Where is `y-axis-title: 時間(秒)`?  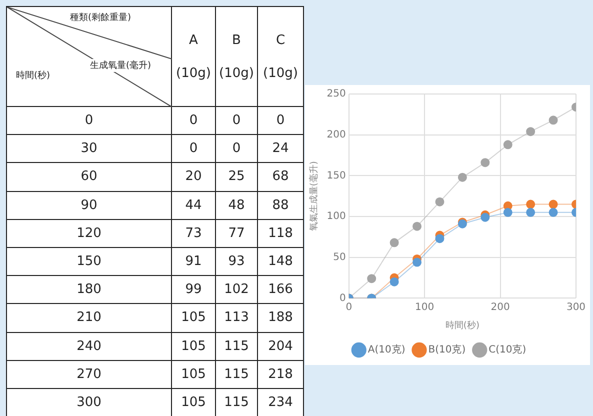 y-axis-title: 時間(秒) is located at coordinates (33, 75).